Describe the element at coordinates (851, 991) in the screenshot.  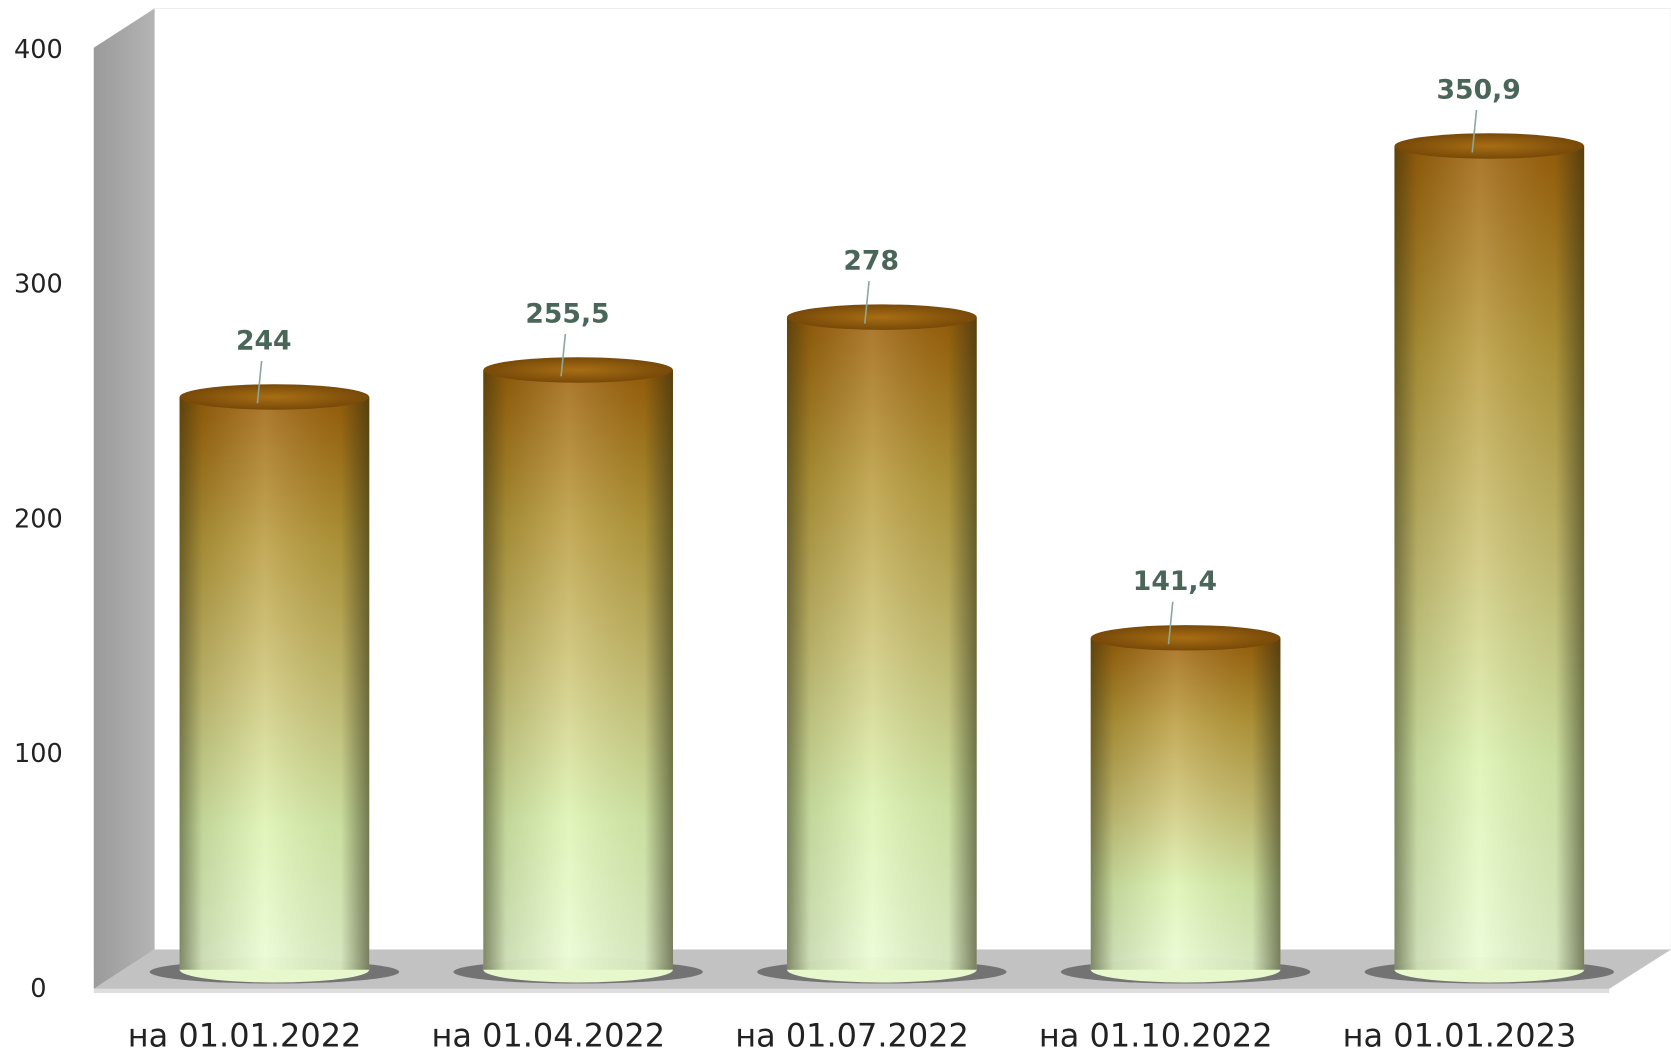
I see `floor-edge` at that location.